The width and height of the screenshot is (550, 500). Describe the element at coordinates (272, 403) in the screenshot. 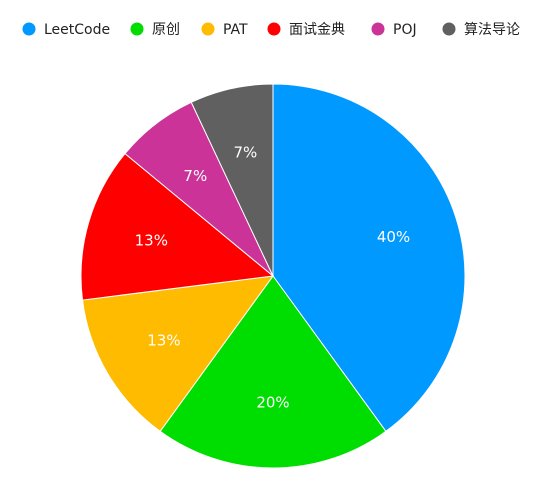

I see `slice-data-label: 20%` at that location.